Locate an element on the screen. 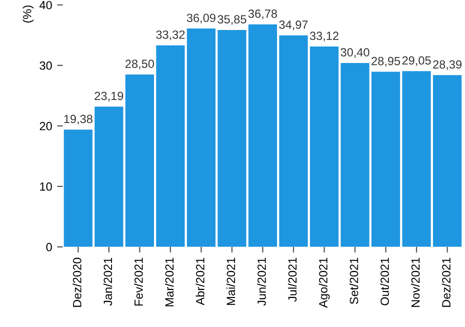  x-tick-label: Jul/2021 is located at coordinates (292, 280).